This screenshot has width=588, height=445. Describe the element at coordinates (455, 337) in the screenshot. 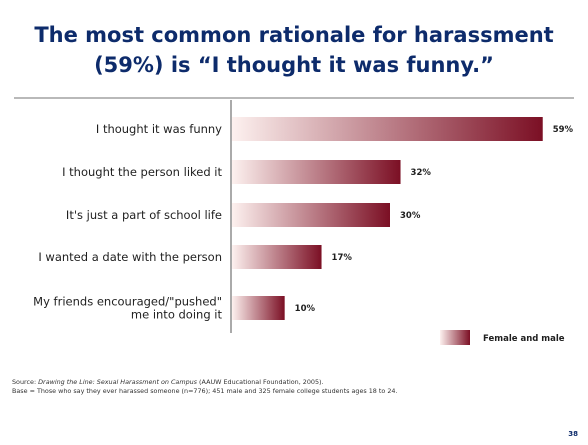

I see `legend-swatch` at that location.